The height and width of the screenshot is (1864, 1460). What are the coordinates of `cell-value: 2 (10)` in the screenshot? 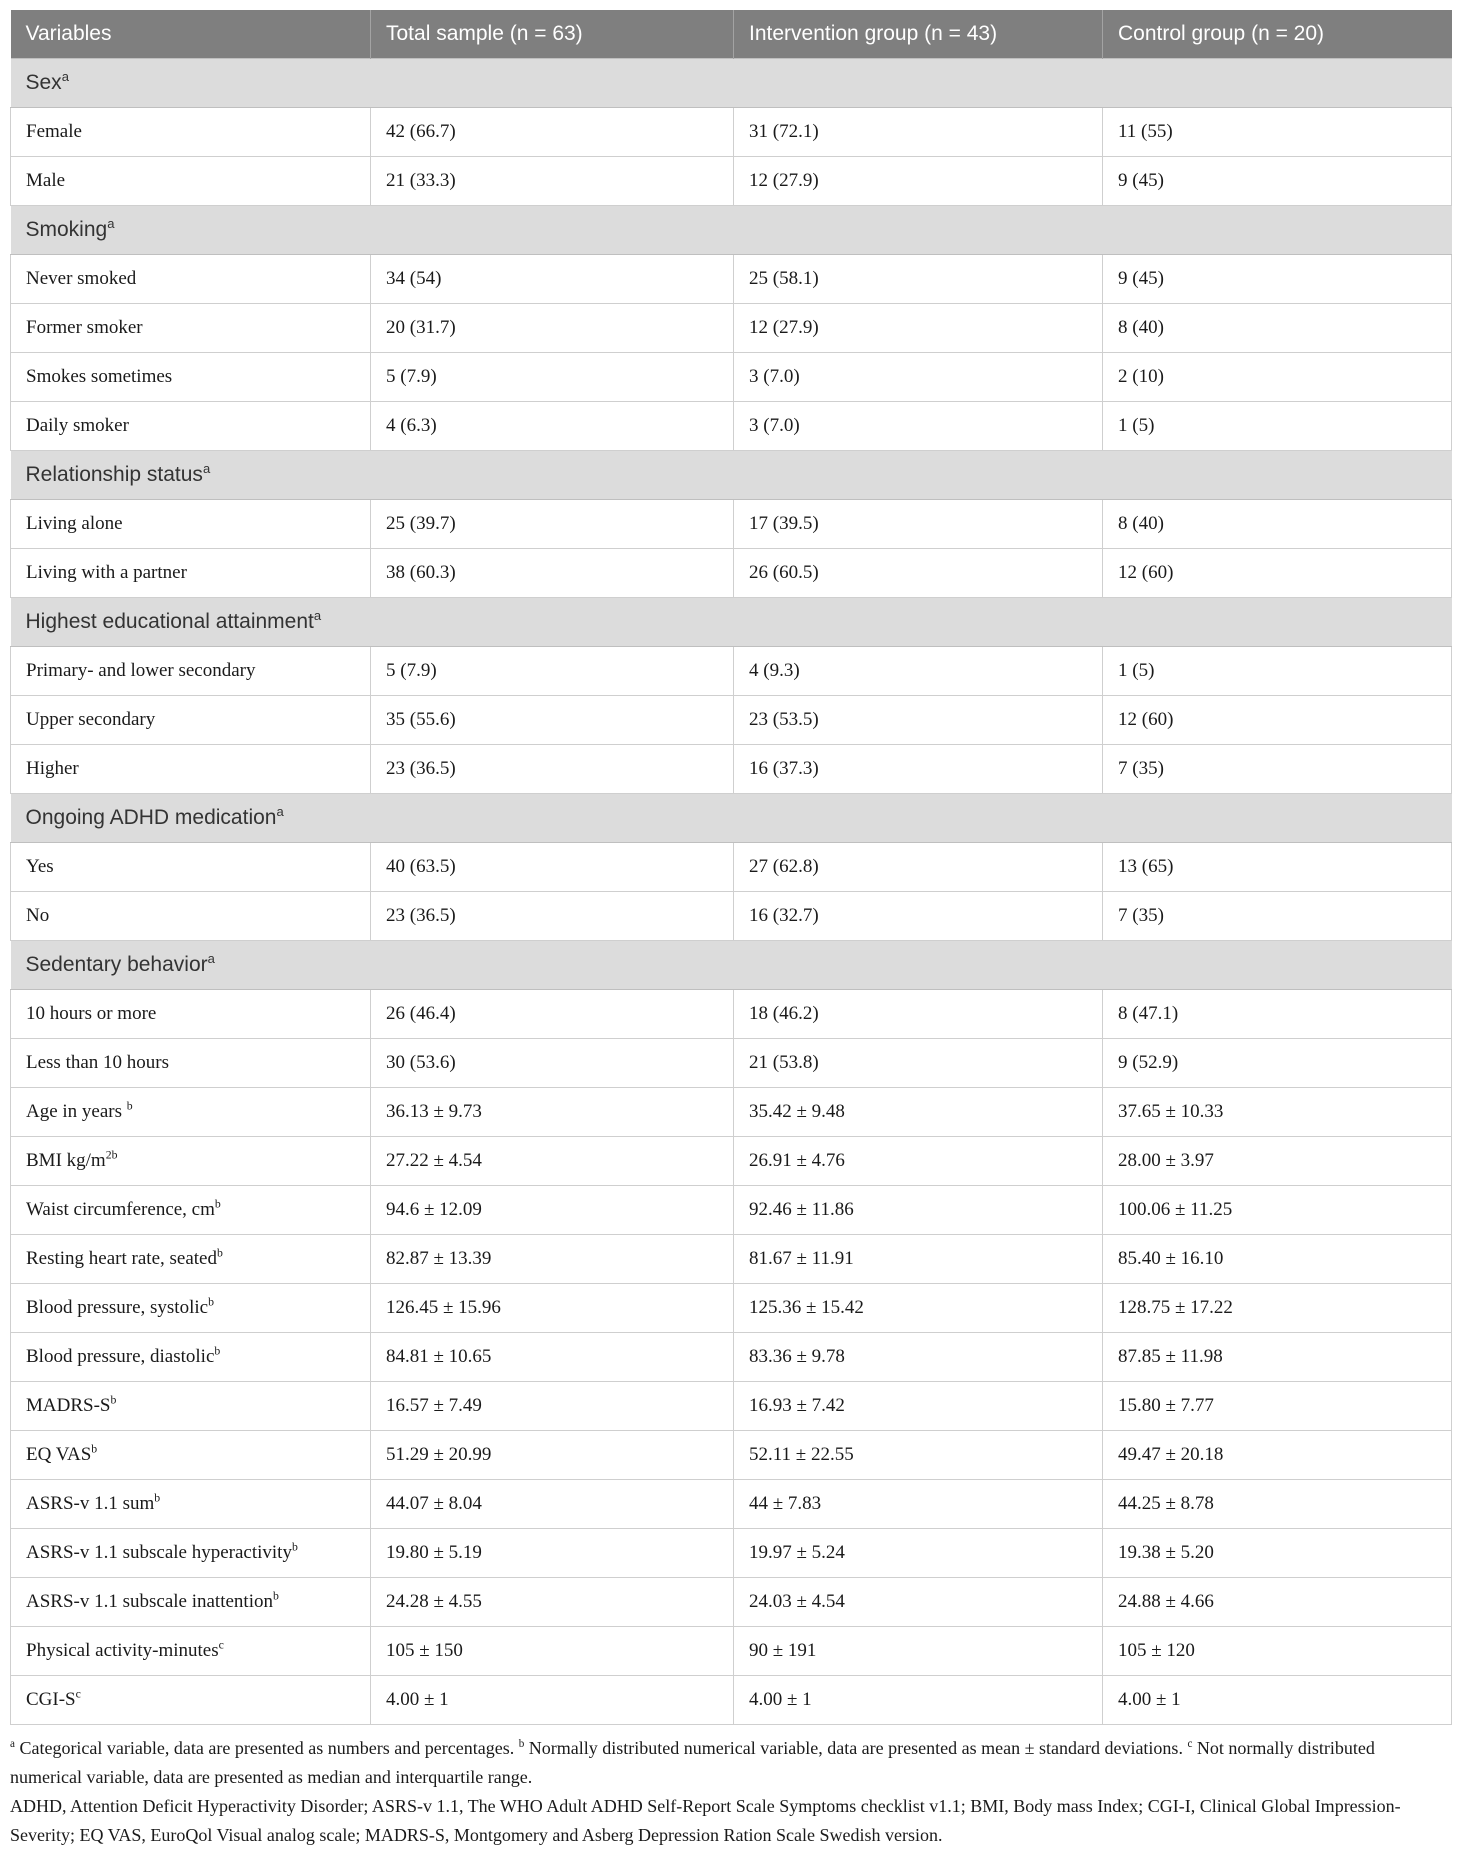 It's located at (1277, 377).